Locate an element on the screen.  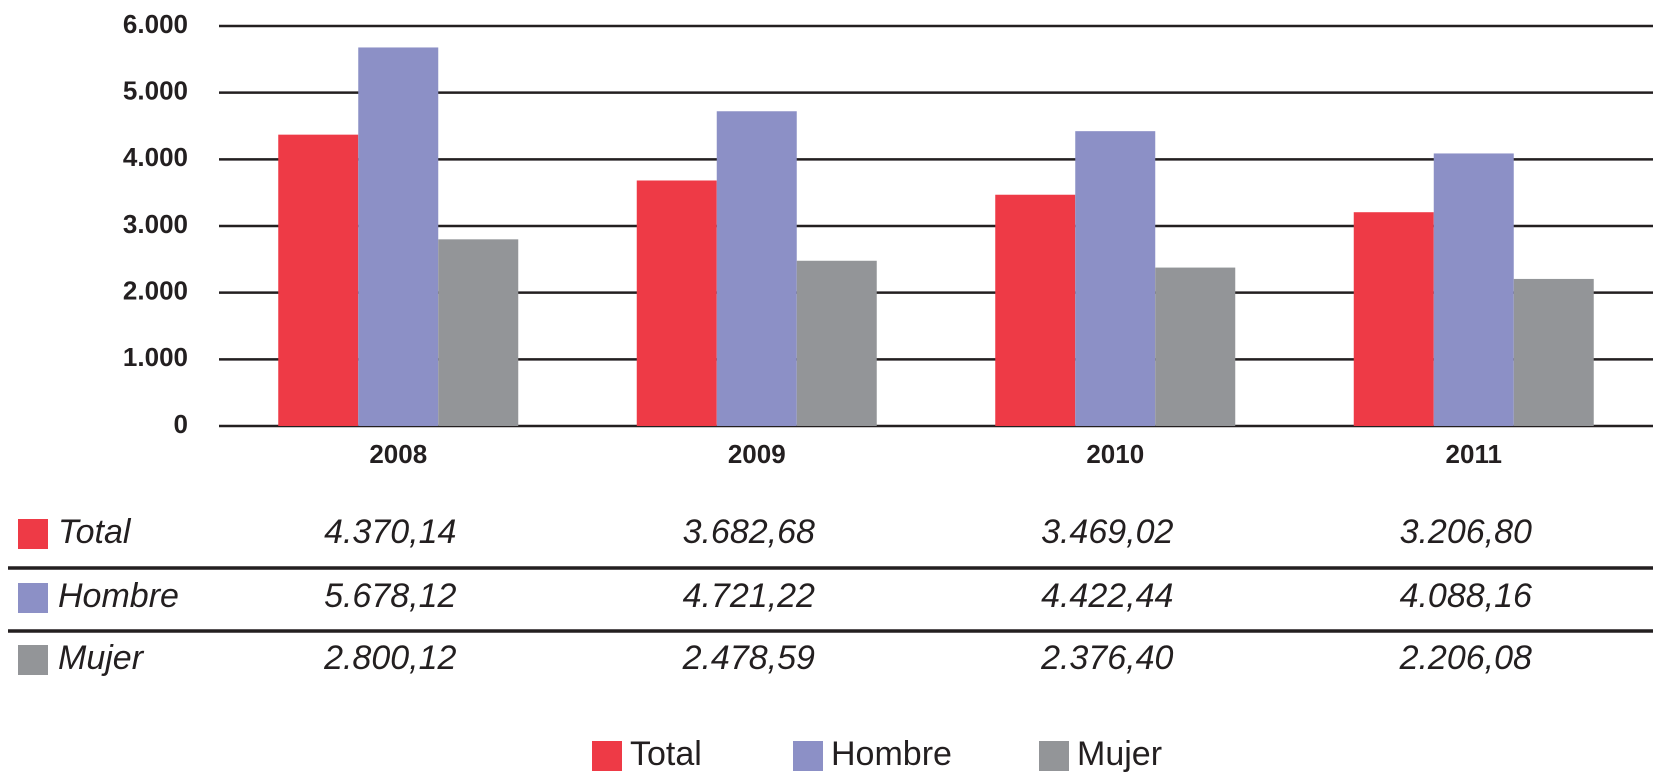
legend-label: Mujer is located at coordinates (1119, 754).